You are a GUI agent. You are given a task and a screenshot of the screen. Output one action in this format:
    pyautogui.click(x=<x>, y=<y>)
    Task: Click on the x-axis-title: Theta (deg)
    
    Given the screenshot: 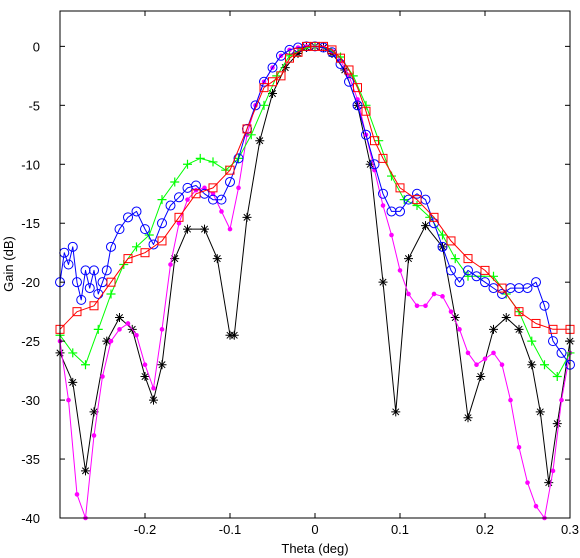 What is the action you would take?
    pyautogui.click(x=314, y=548)
    